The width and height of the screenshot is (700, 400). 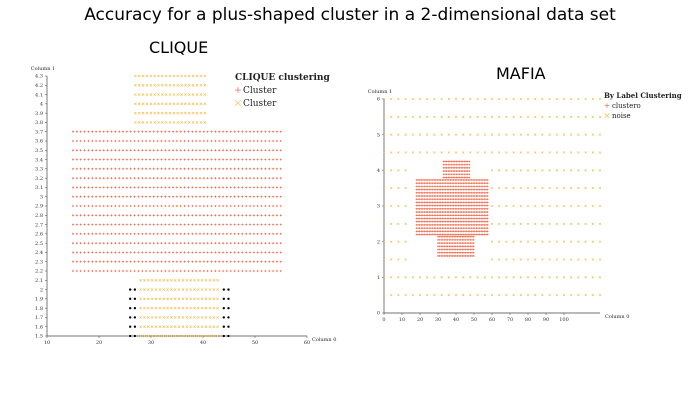 I want to click on legend-title: CLIQUE clustering, so click(x=282, y=78).